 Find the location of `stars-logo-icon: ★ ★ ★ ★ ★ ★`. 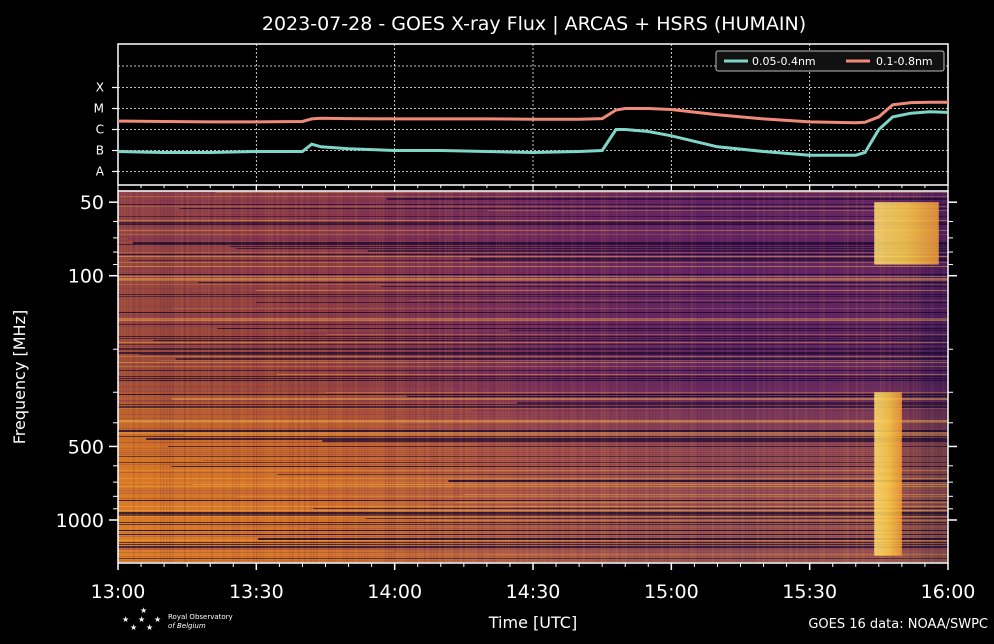

stars-logo-icon: ★ ★ ★ ★ ★ ★ is located at coordinates (141, 619).